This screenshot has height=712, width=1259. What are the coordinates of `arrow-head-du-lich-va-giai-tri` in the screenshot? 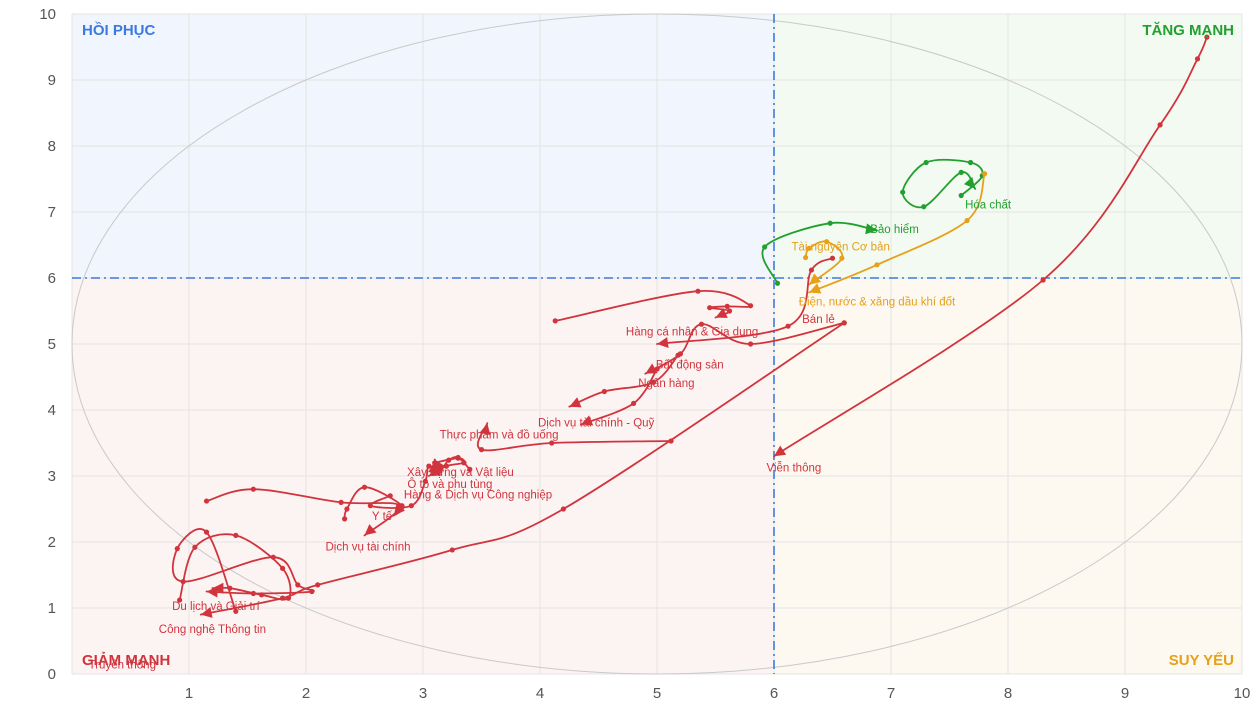 It's located at (218, 588).